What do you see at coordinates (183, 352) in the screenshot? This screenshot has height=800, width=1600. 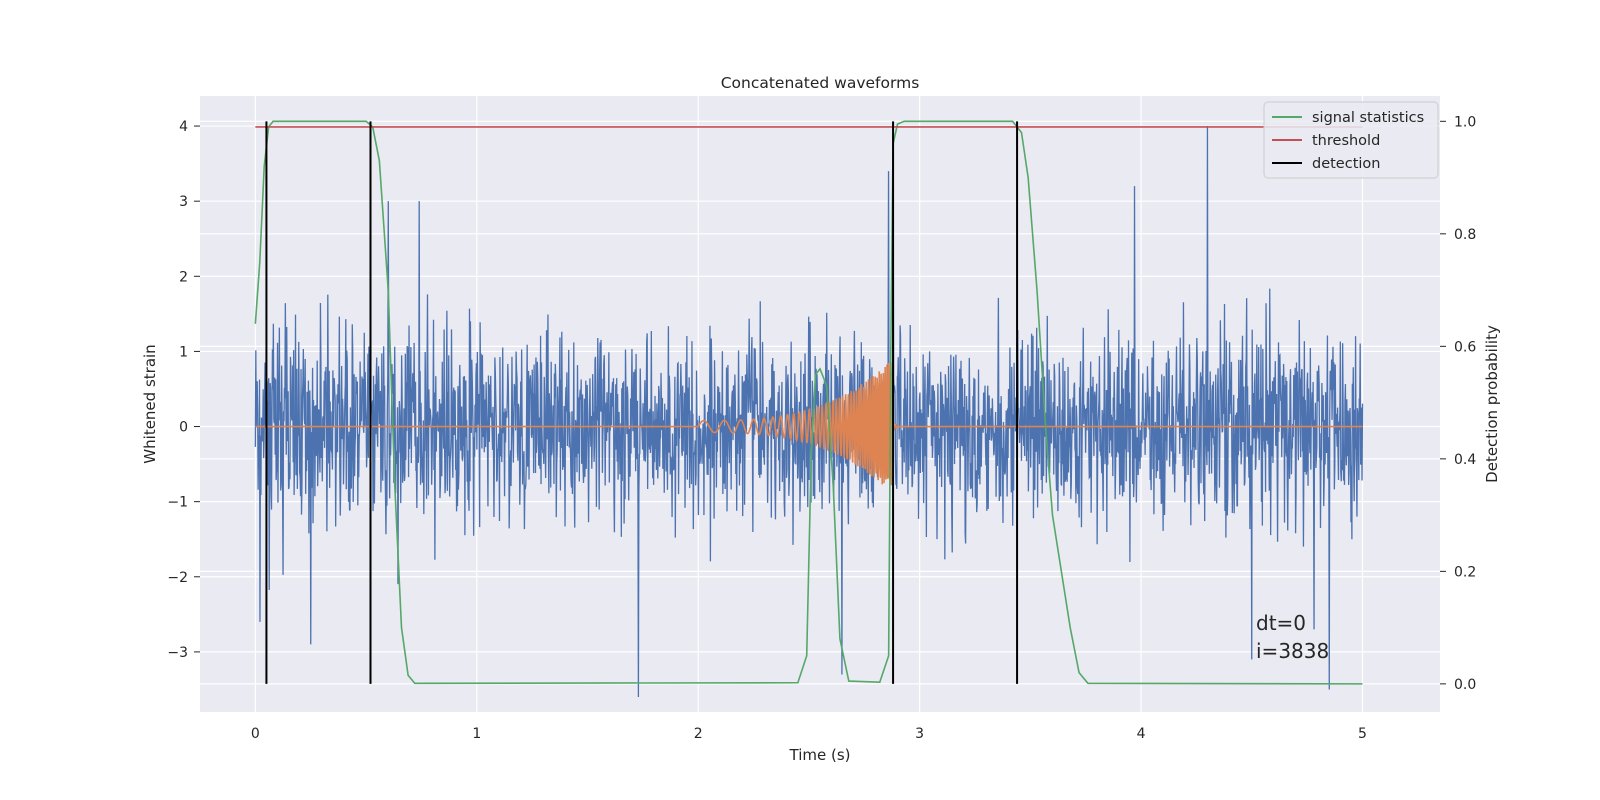 I see `y-tick-label: 1` at bounding box center [183, 352].